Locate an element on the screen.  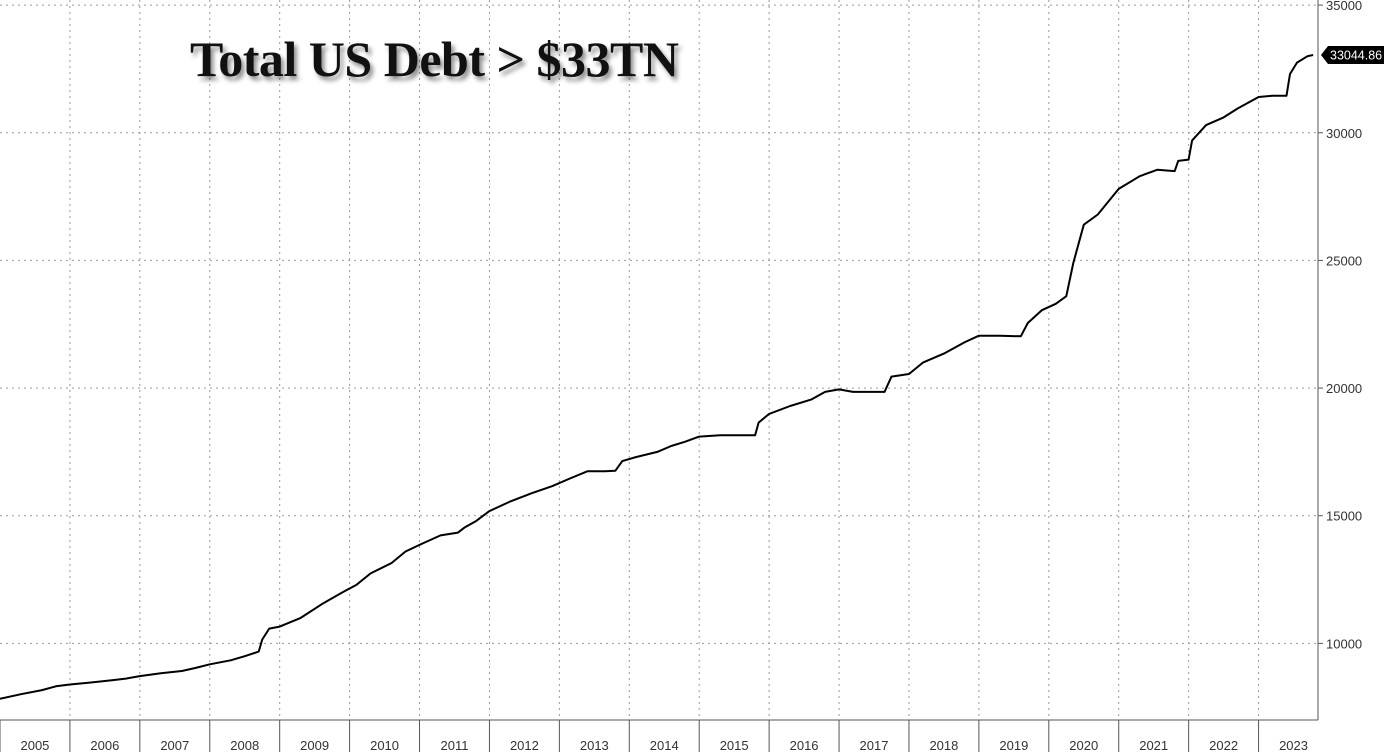
x-tick-label: 2009 is located at coordinates (314, 745).